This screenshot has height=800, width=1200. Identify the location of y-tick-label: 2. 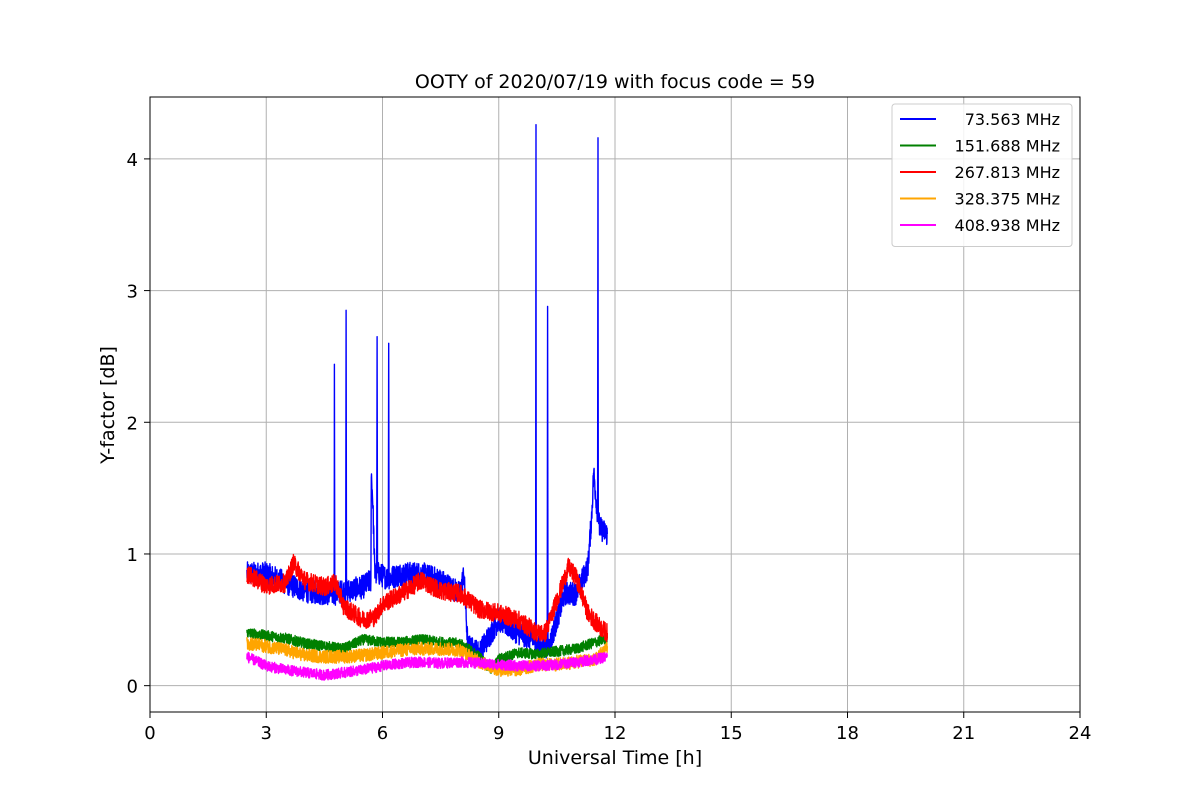
(132, 423).